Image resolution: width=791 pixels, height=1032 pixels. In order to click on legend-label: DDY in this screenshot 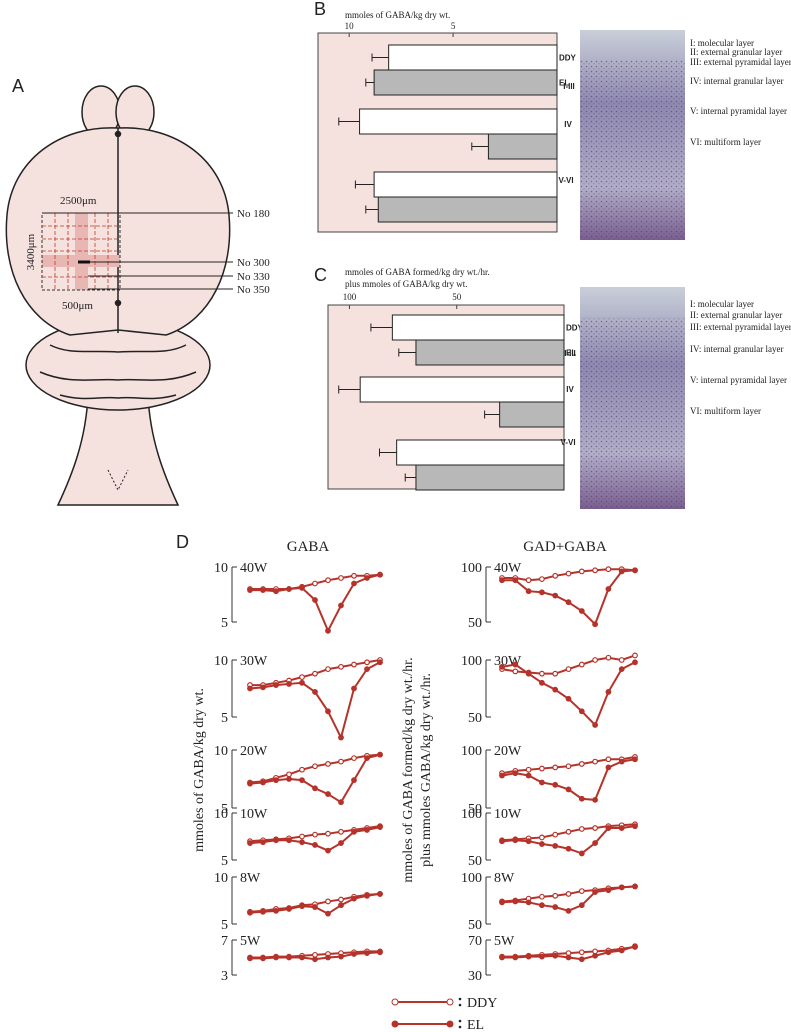, I will do `click(482, 1003)`.